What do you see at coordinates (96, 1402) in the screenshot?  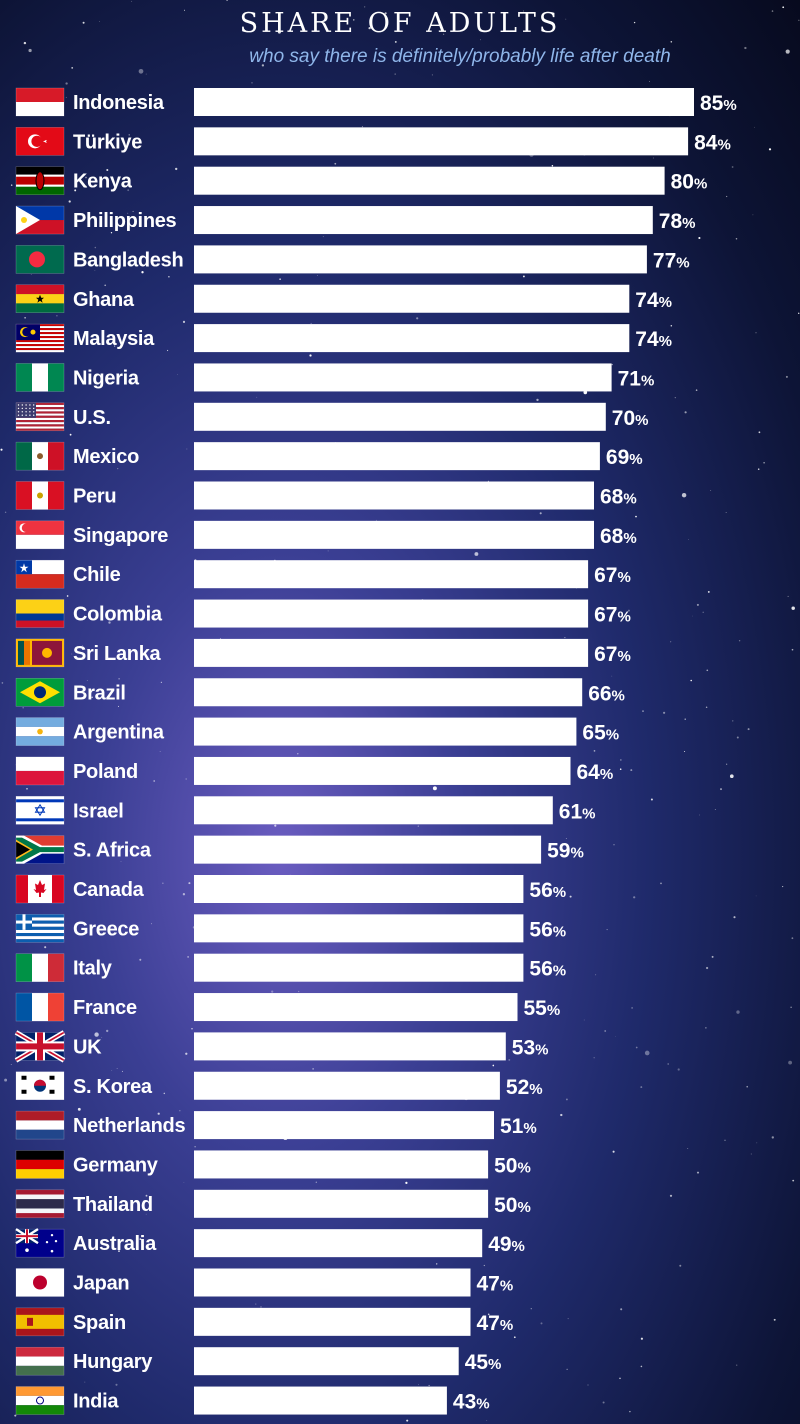 I see `country-label: India` at bounding box center [96, 1402].